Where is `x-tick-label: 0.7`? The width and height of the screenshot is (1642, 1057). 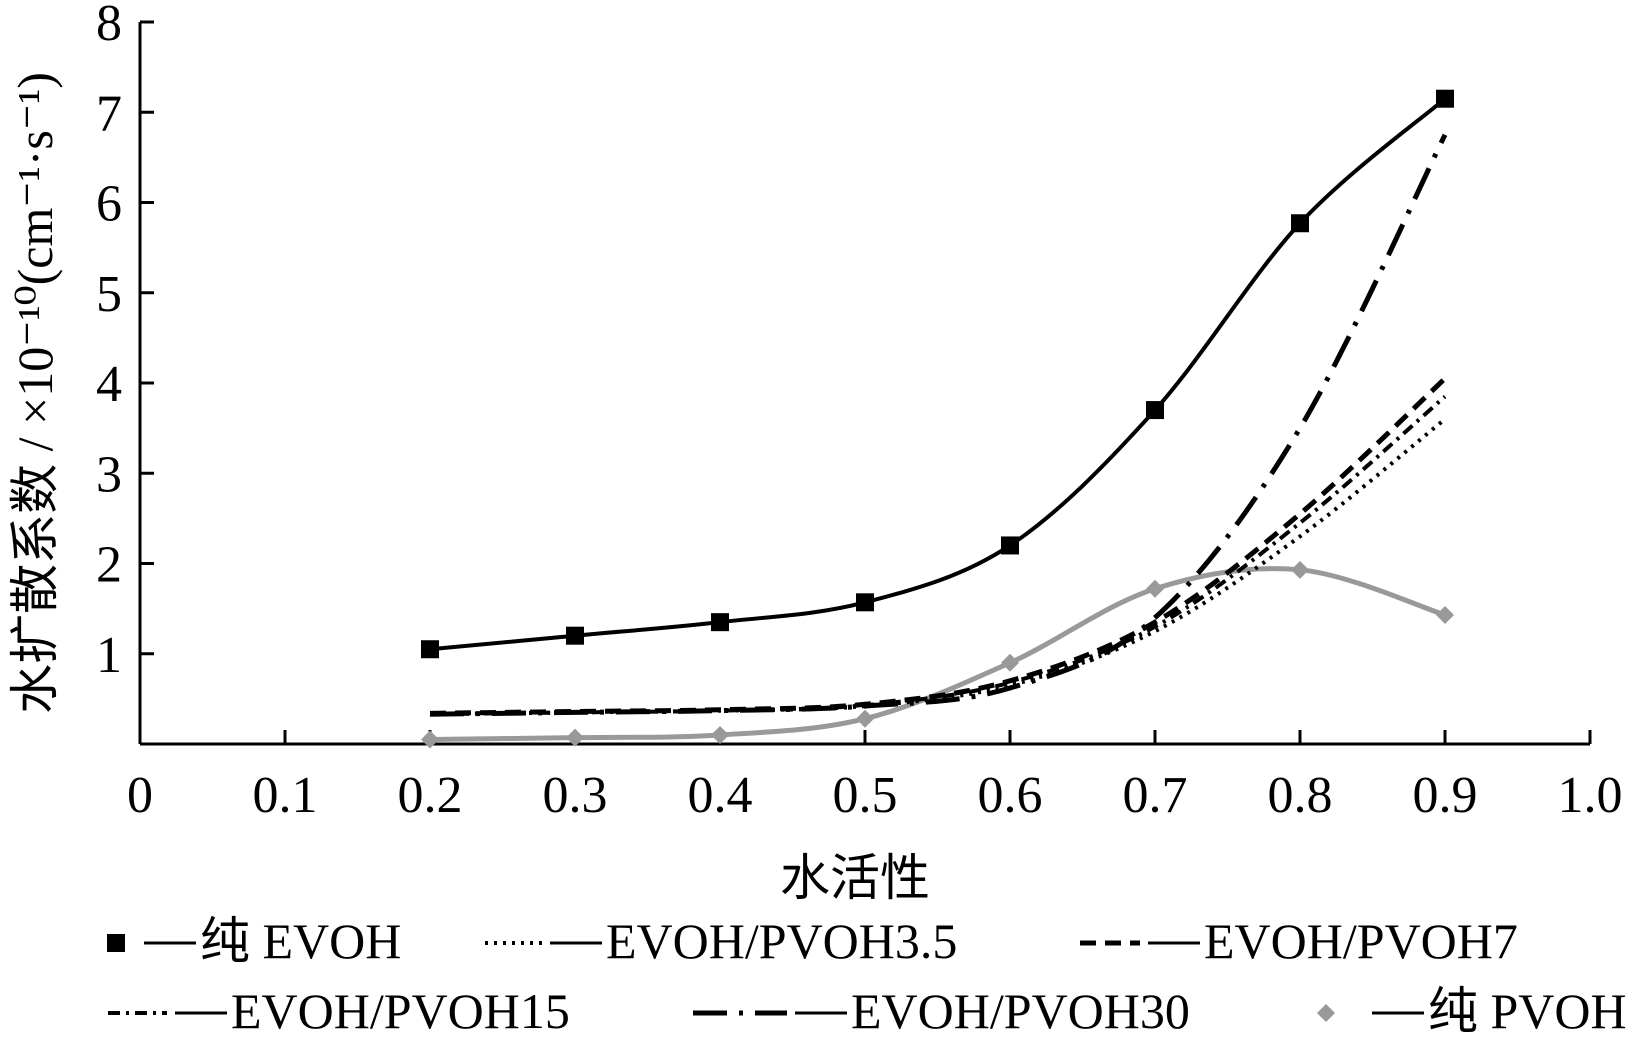 x-tick-label: 0.7 is located at coordinates (1155, 795).